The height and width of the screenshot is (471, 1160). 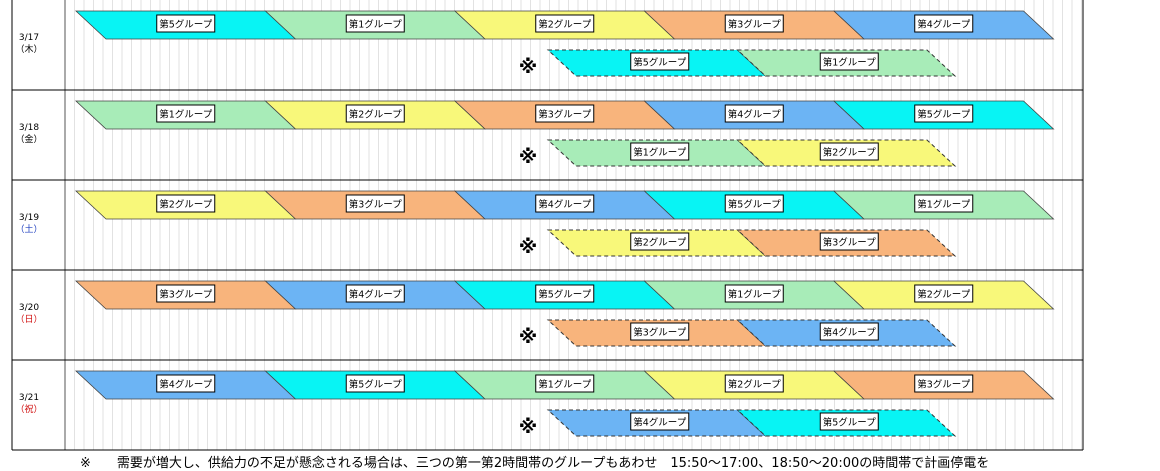 What do you see at coordinates (28, 229) in the screenshot?
I see `day-weekday: （土）` at bounding box center [28, 229].